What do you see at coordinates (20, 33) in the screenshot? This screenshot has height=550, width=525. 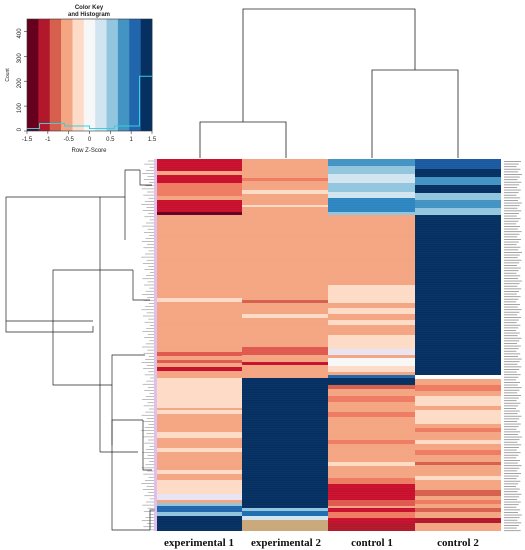 I see `color-key-y-tick-label: 400` at bounding box center [20, 33].